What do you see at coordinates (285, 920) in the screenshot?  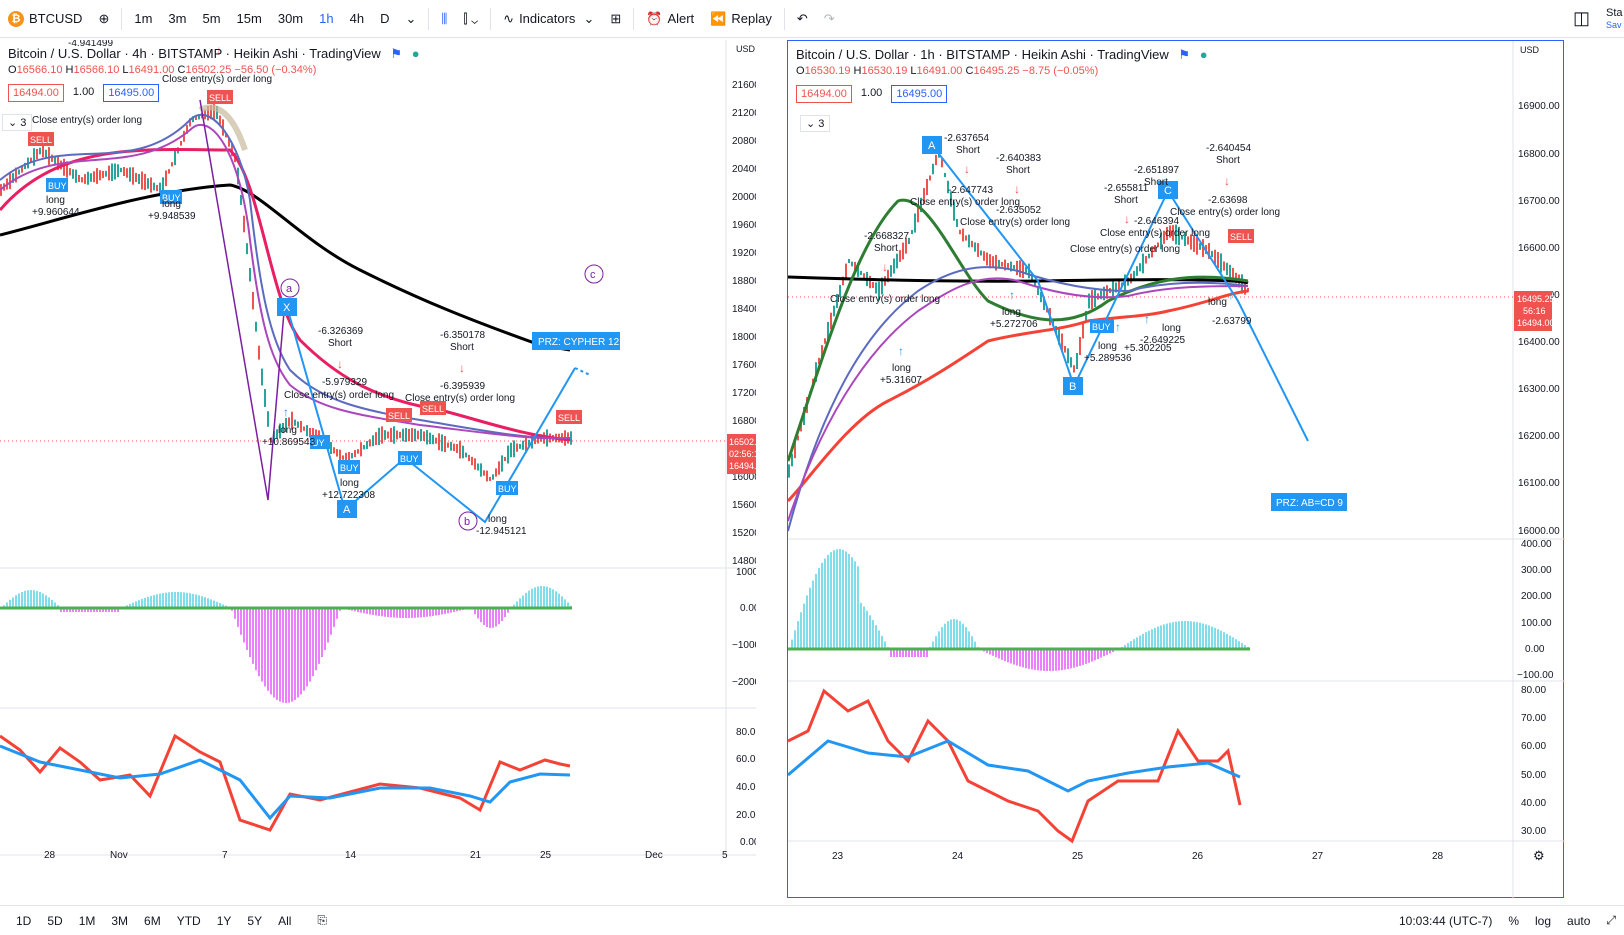 I see `range-all: All` at bounding box center [285, 920].